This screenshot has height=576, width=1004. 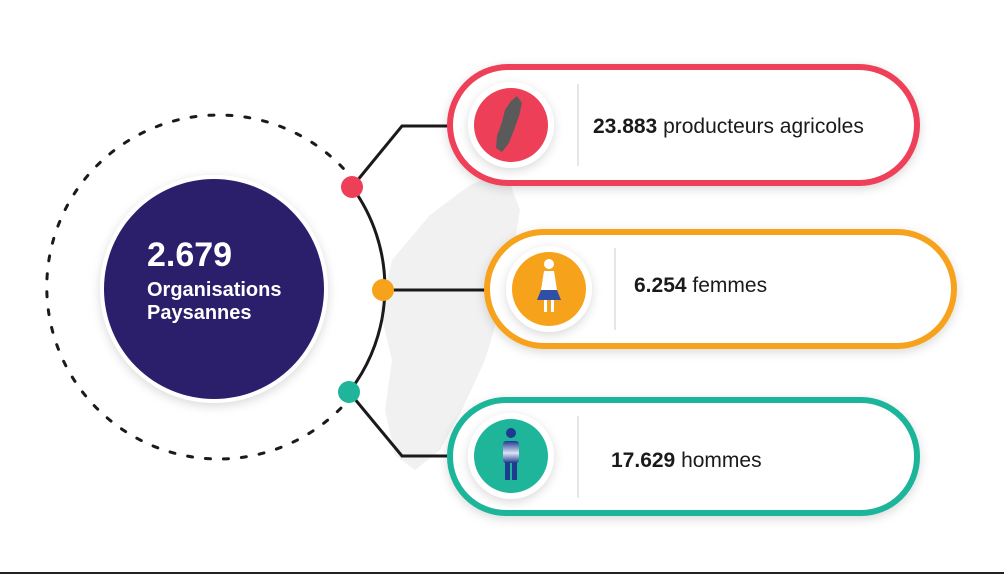 What do you see at coordinates (578, 125) in the screenshot?
I see `pill-1-divider` at bounding box center [578, 125].